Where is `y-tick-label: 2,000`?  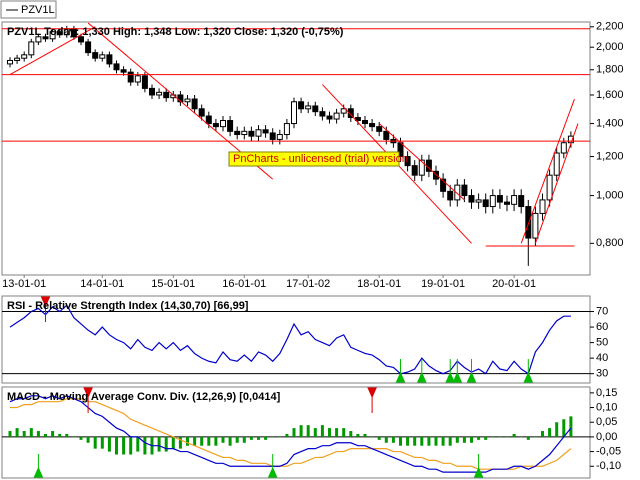
y-tick-label: 2,000 is located at coordinates (610, 47).